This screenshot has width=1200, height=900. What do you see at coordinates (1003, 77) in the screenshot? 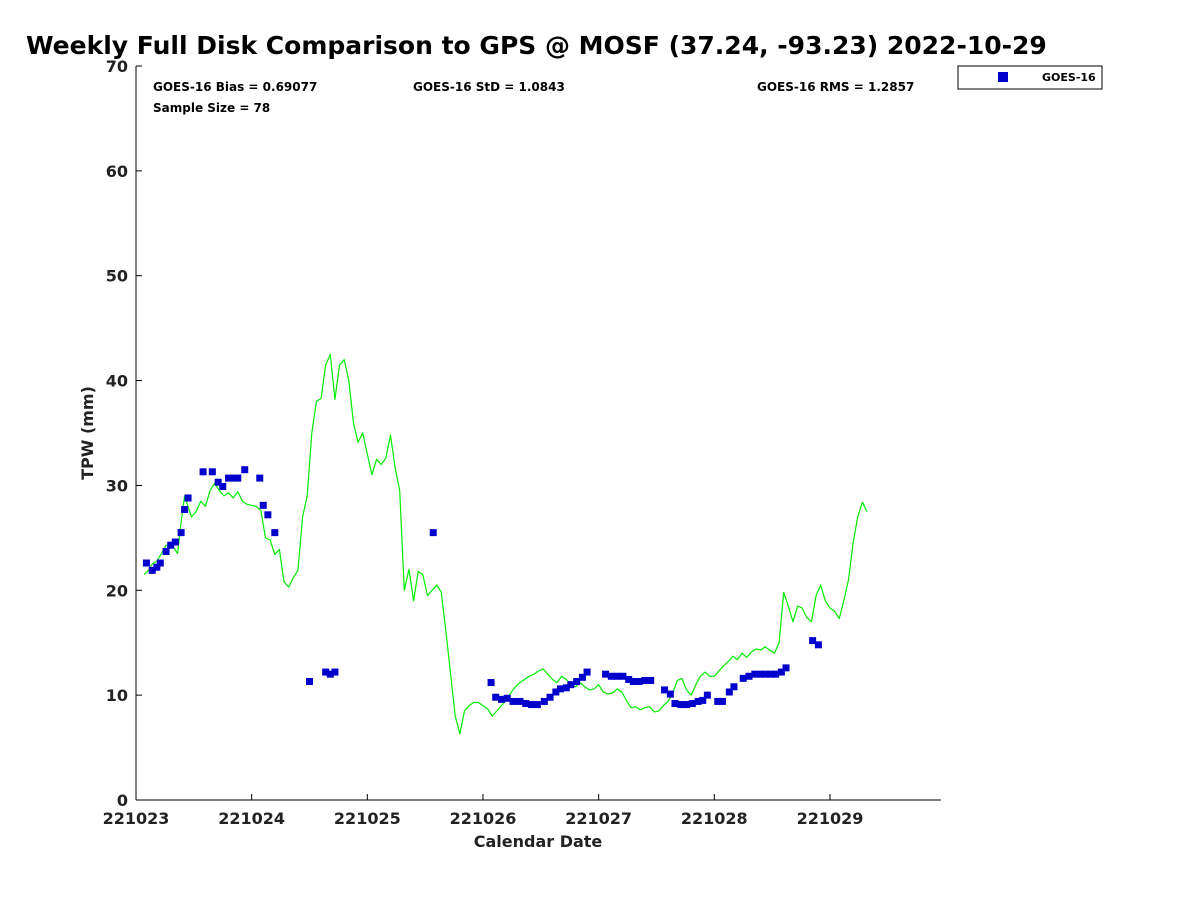
I see `legend-marker-goes16` at bounding box center [1003, 77].